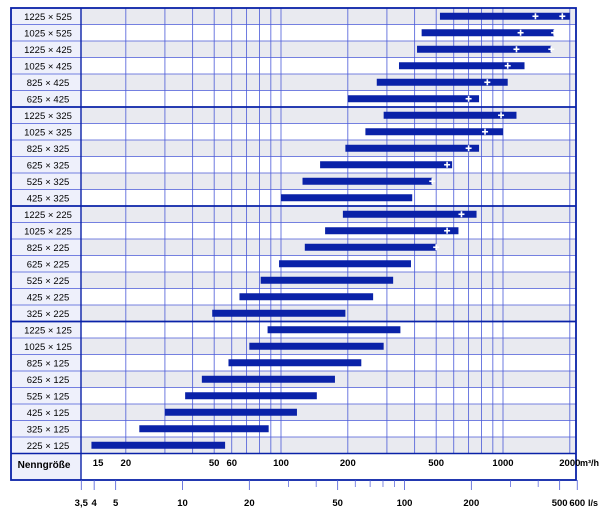  Describe the element at coordinates (48, 198) in the screenshot. I see `row-label: 425 × 325` at that location.